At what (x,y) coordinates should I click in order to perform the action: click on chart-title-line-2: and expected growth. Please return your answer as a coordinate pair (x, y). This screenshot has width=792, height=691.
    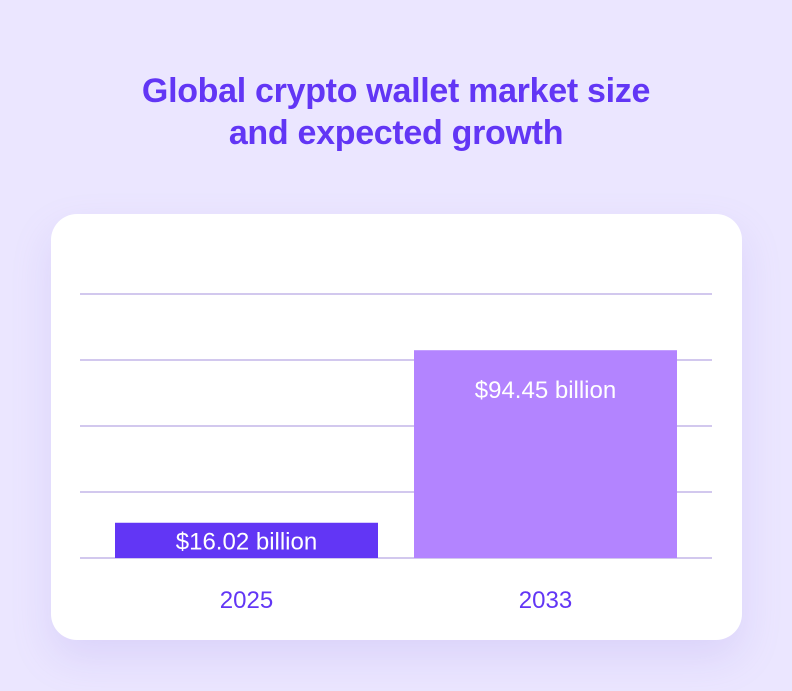
    Looking at the image, I should click on (396, 133).